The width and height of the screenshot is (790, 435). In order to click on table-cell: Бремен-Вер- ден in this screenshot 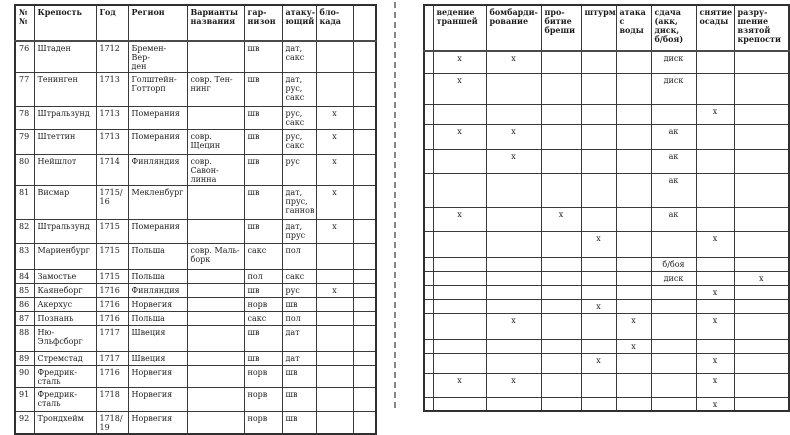, I will do `click(157, 56)`.